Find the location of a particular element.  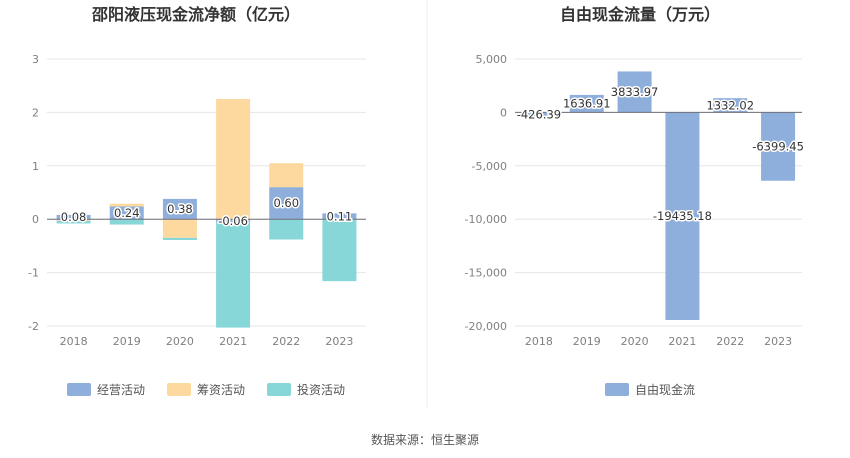

y-tick-label: -10,000 is located at coordinates (486, 219).